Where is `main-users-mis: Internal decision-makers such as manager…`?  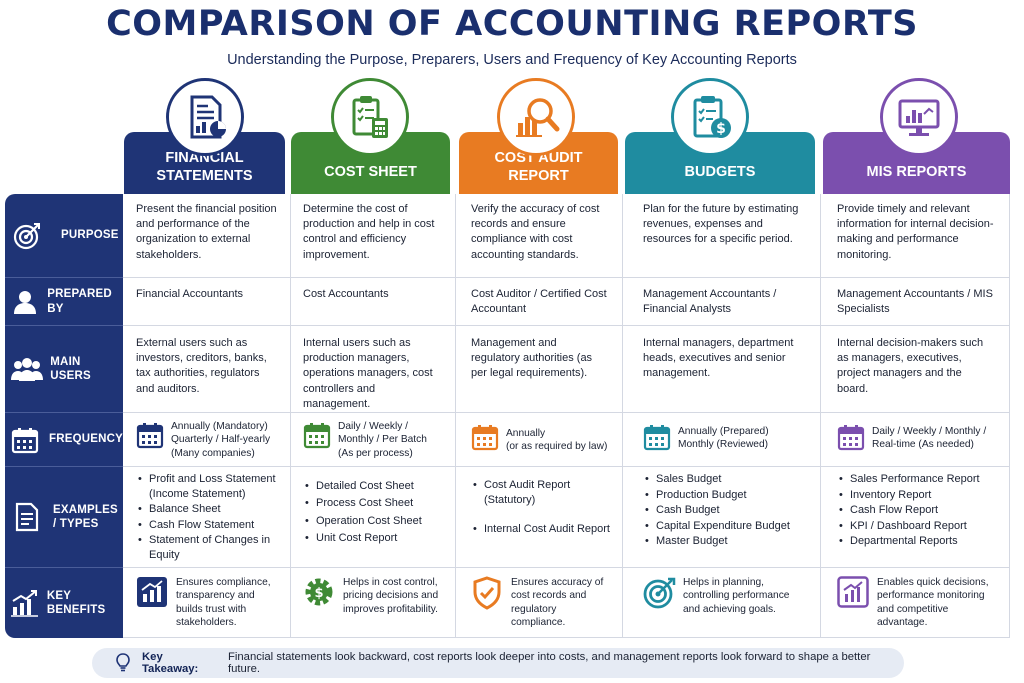 main-users-mis: Internal decision-makers such as manager… is located at coordinates (910, 366).